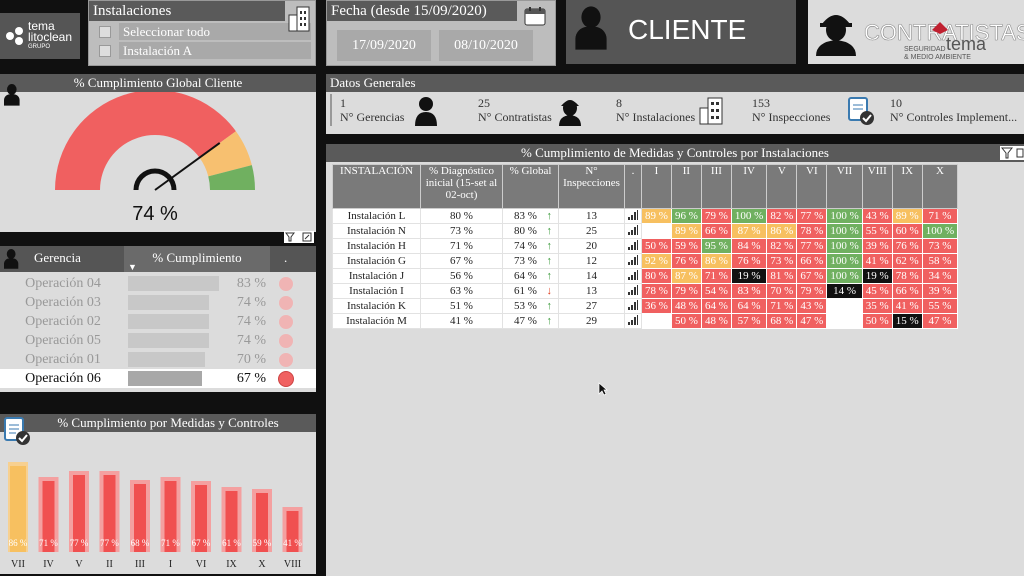 Image resolution: width=1024 pixels, height=576 pixels. I want to click on gerencia-value: 70 %, so click(251, 359).